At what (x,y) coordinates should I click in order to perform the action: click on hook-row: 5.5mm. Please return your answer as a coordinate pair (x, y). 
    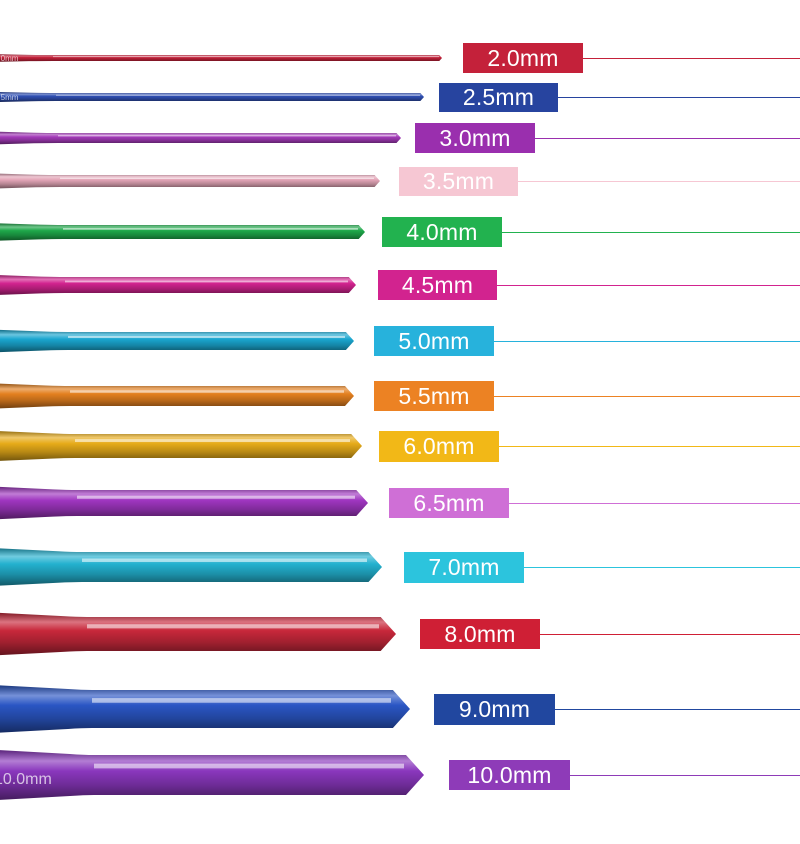
    Looking at the image, I should click on (400, 396).